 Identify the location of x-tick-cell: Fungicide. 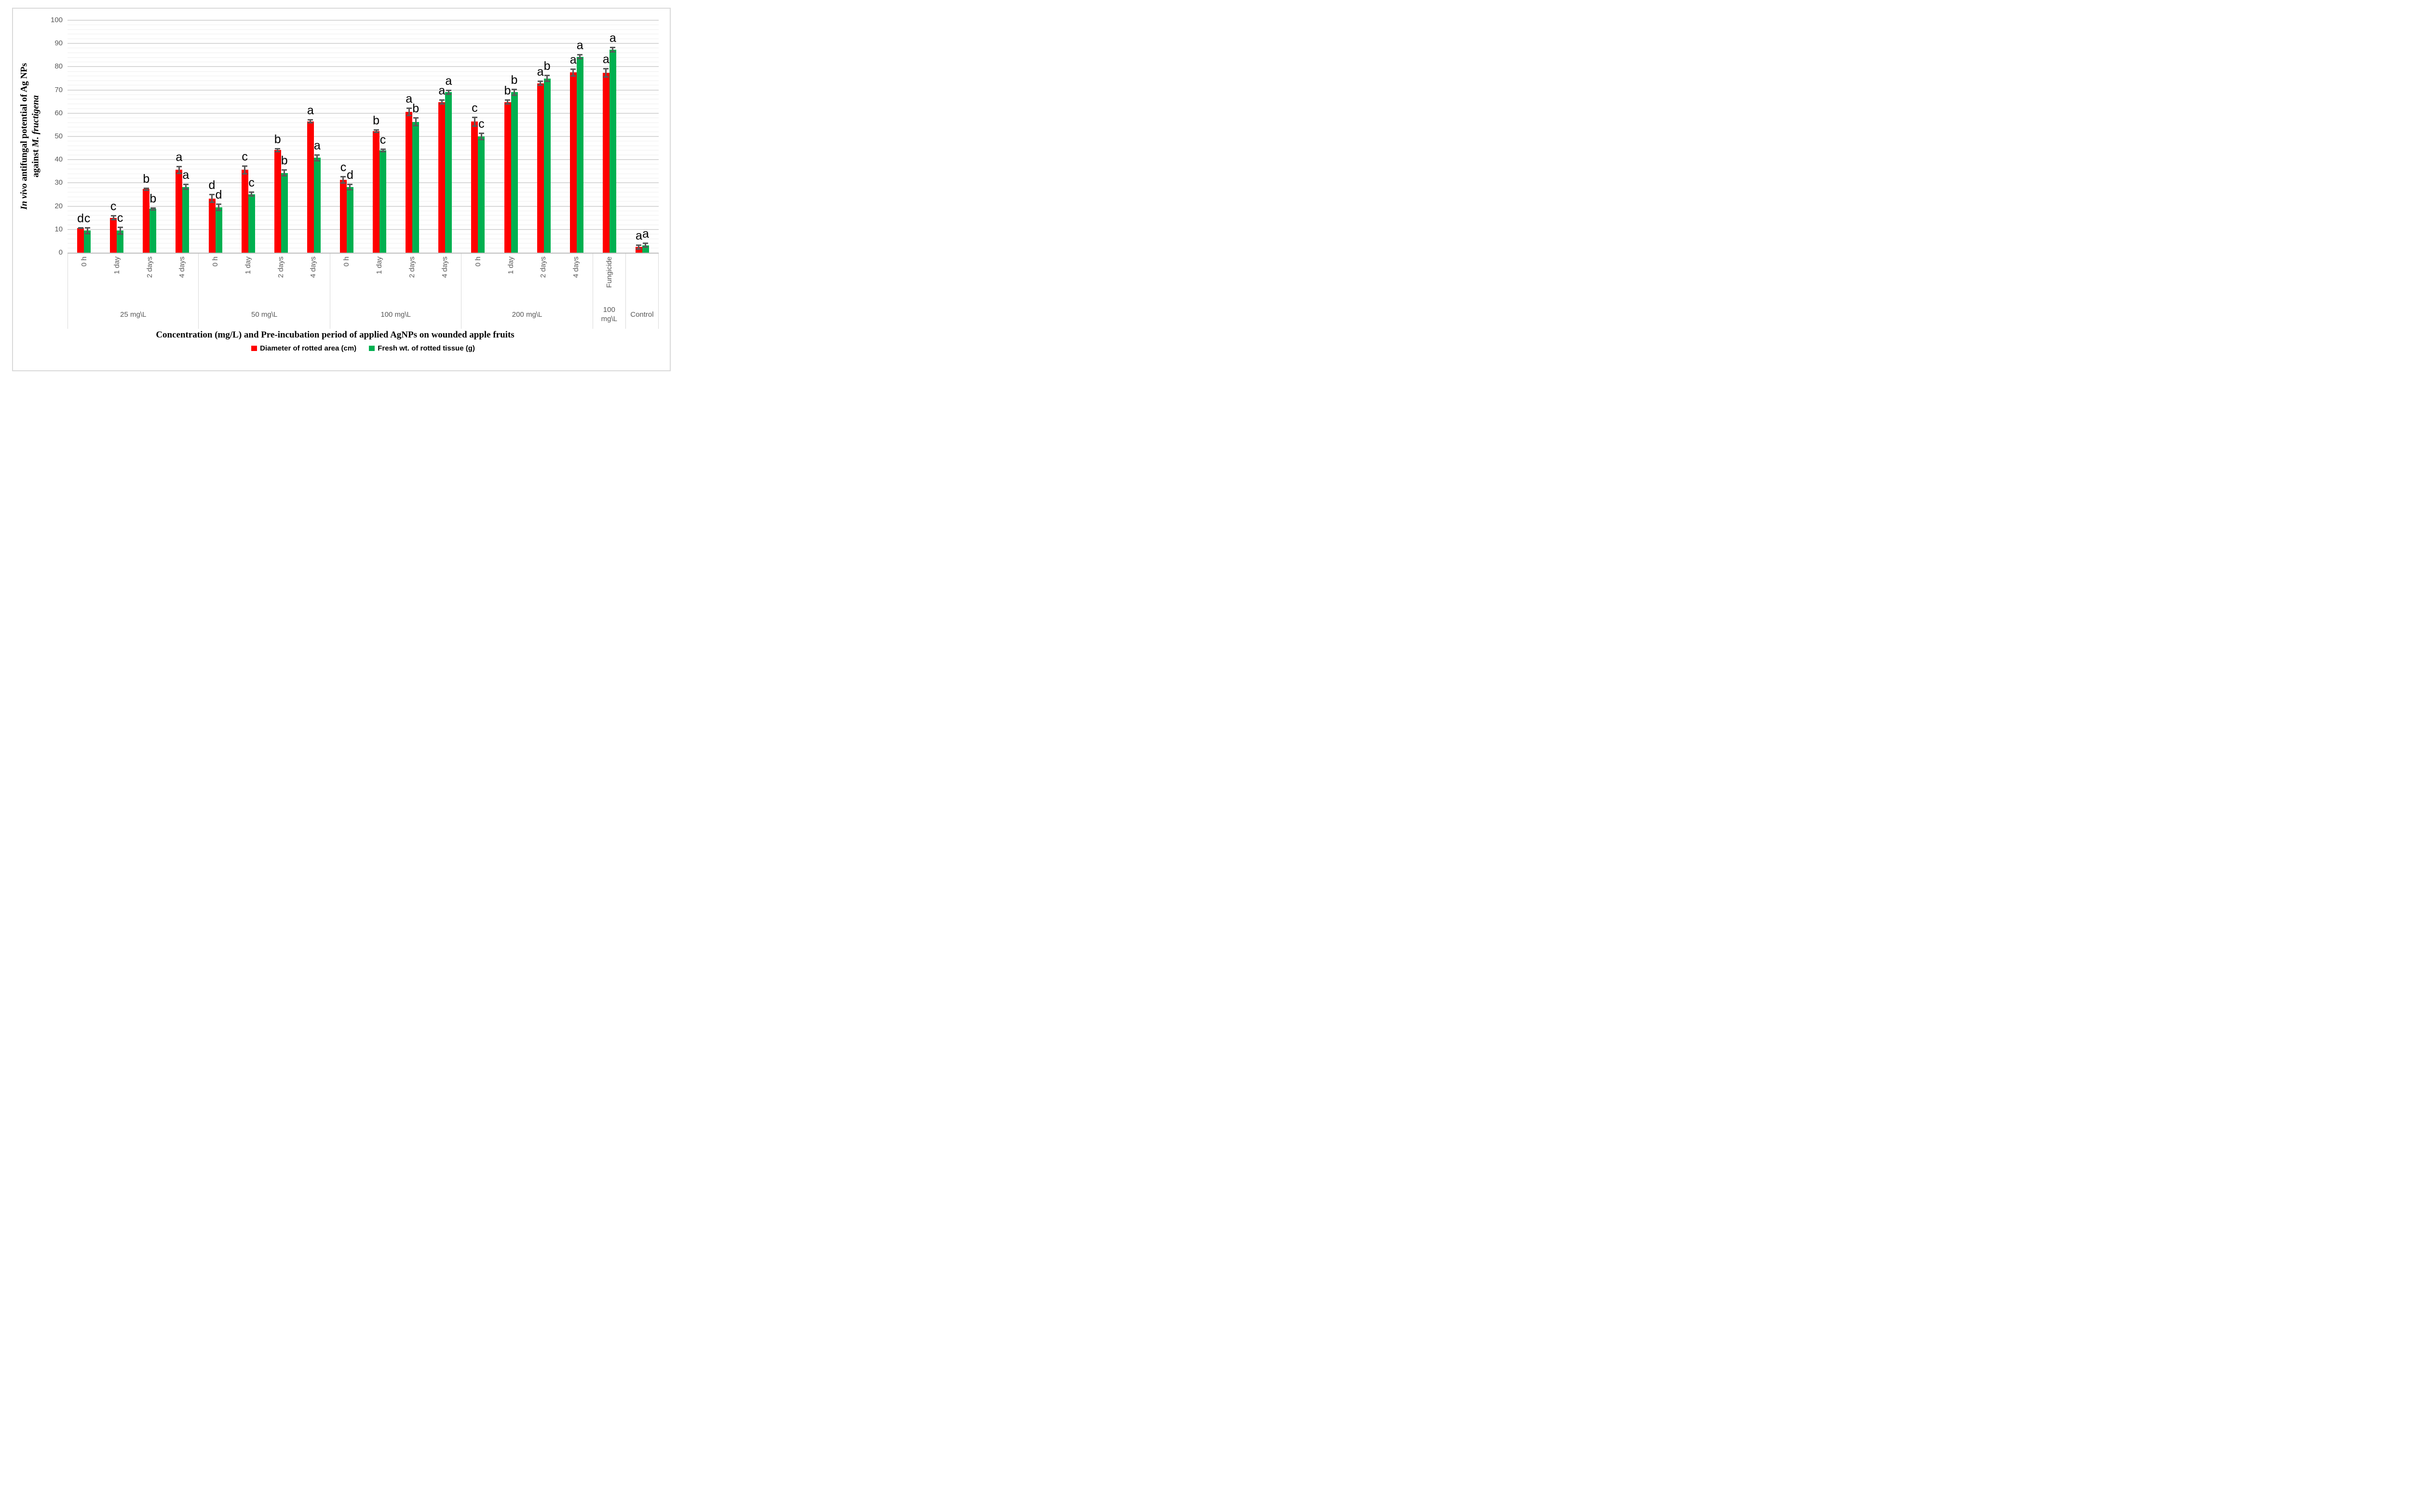
(609, 278).